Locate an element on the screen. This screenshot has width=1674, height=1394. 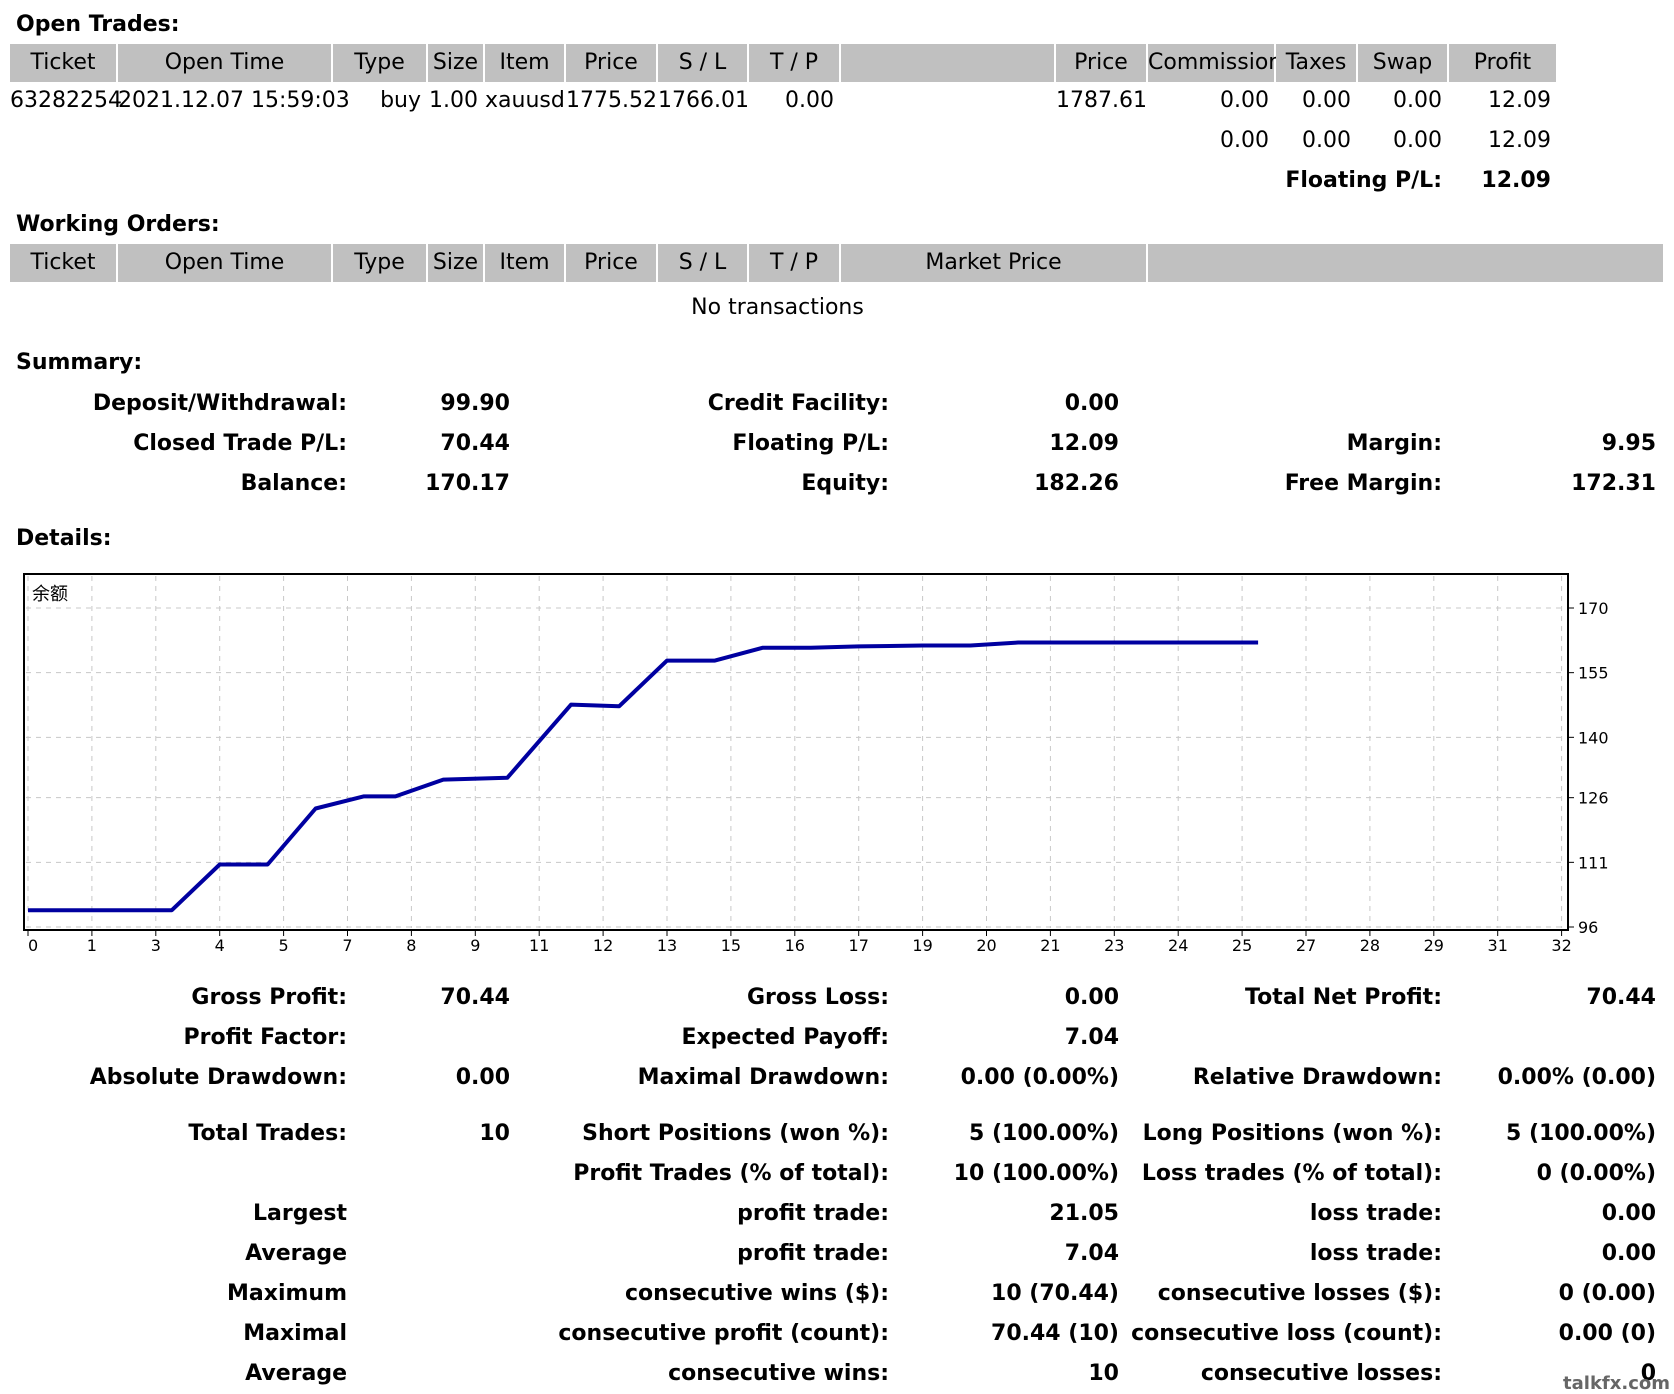
open-trades-title: Open Trades: is located at coordinates (98, 24).